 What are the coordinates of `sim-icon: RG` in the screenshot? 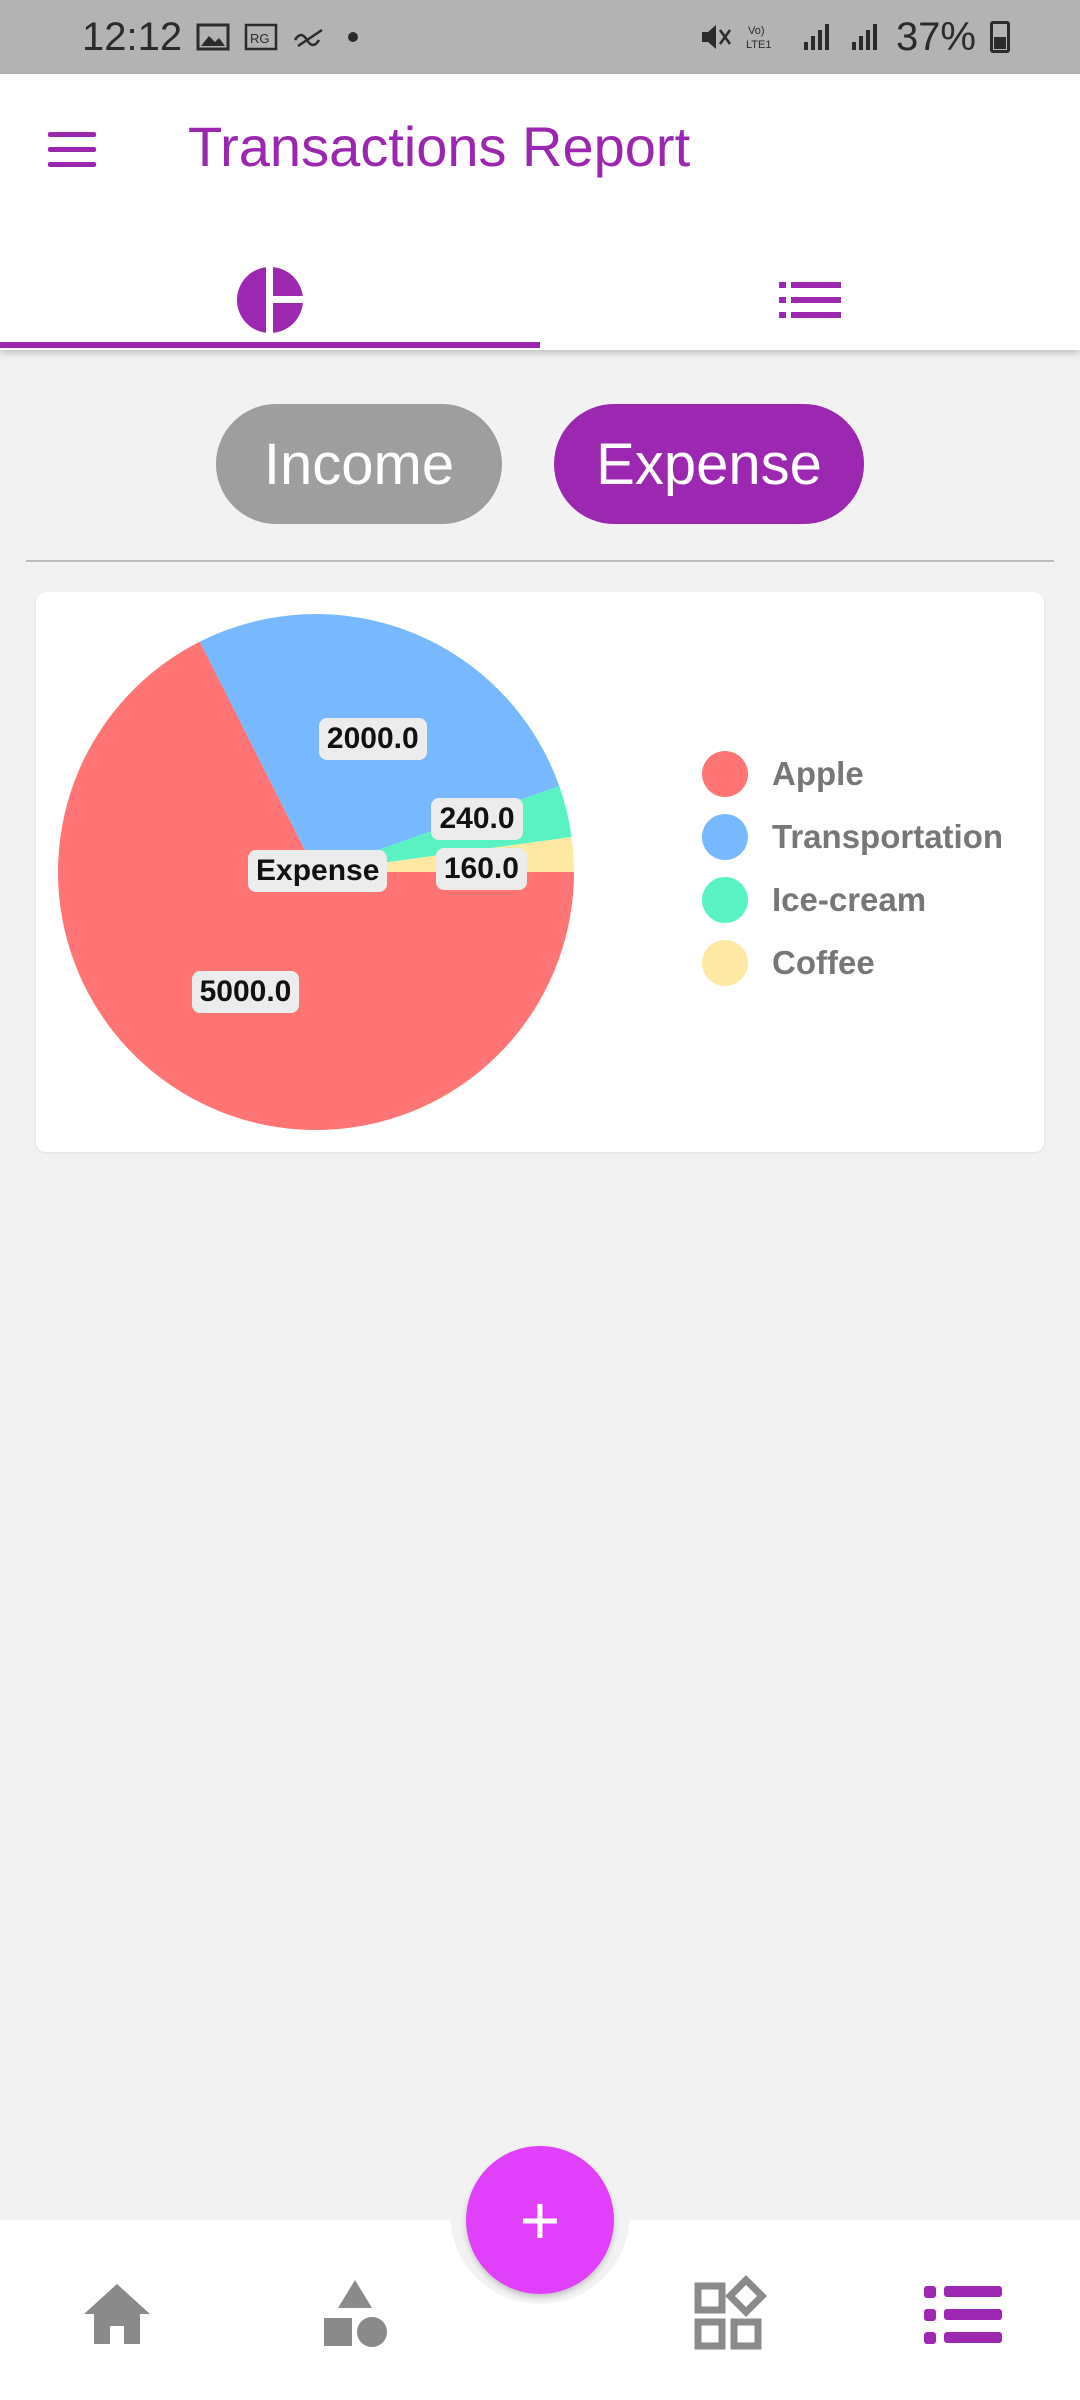 It's located at (261, 37).